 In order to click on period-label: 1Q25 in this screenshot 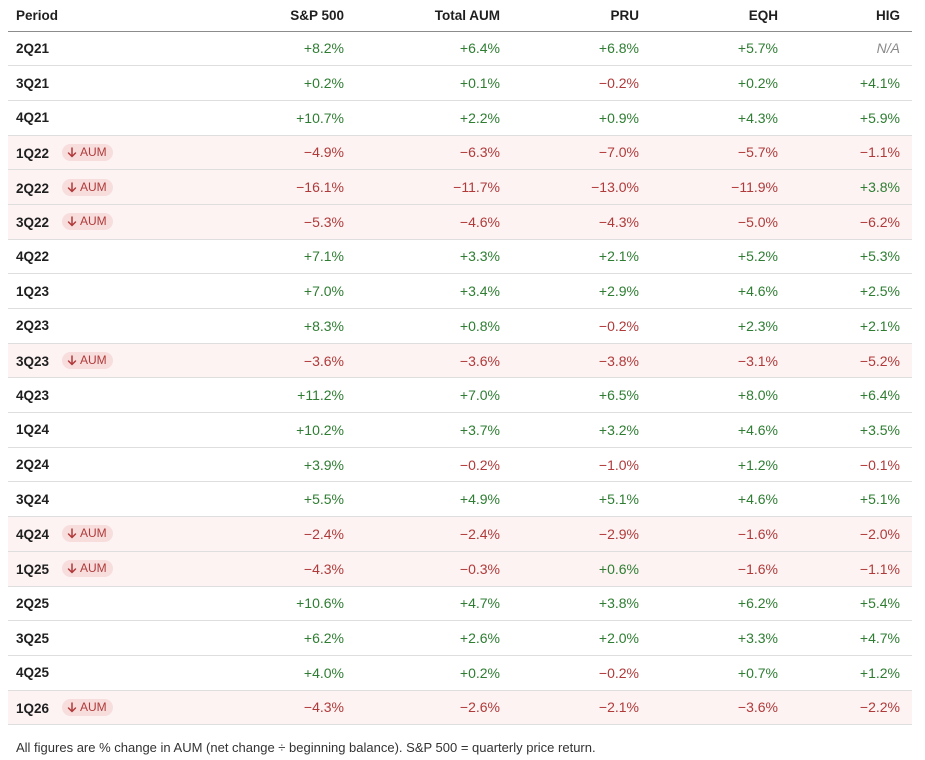, I will do `click(33, 570)`.